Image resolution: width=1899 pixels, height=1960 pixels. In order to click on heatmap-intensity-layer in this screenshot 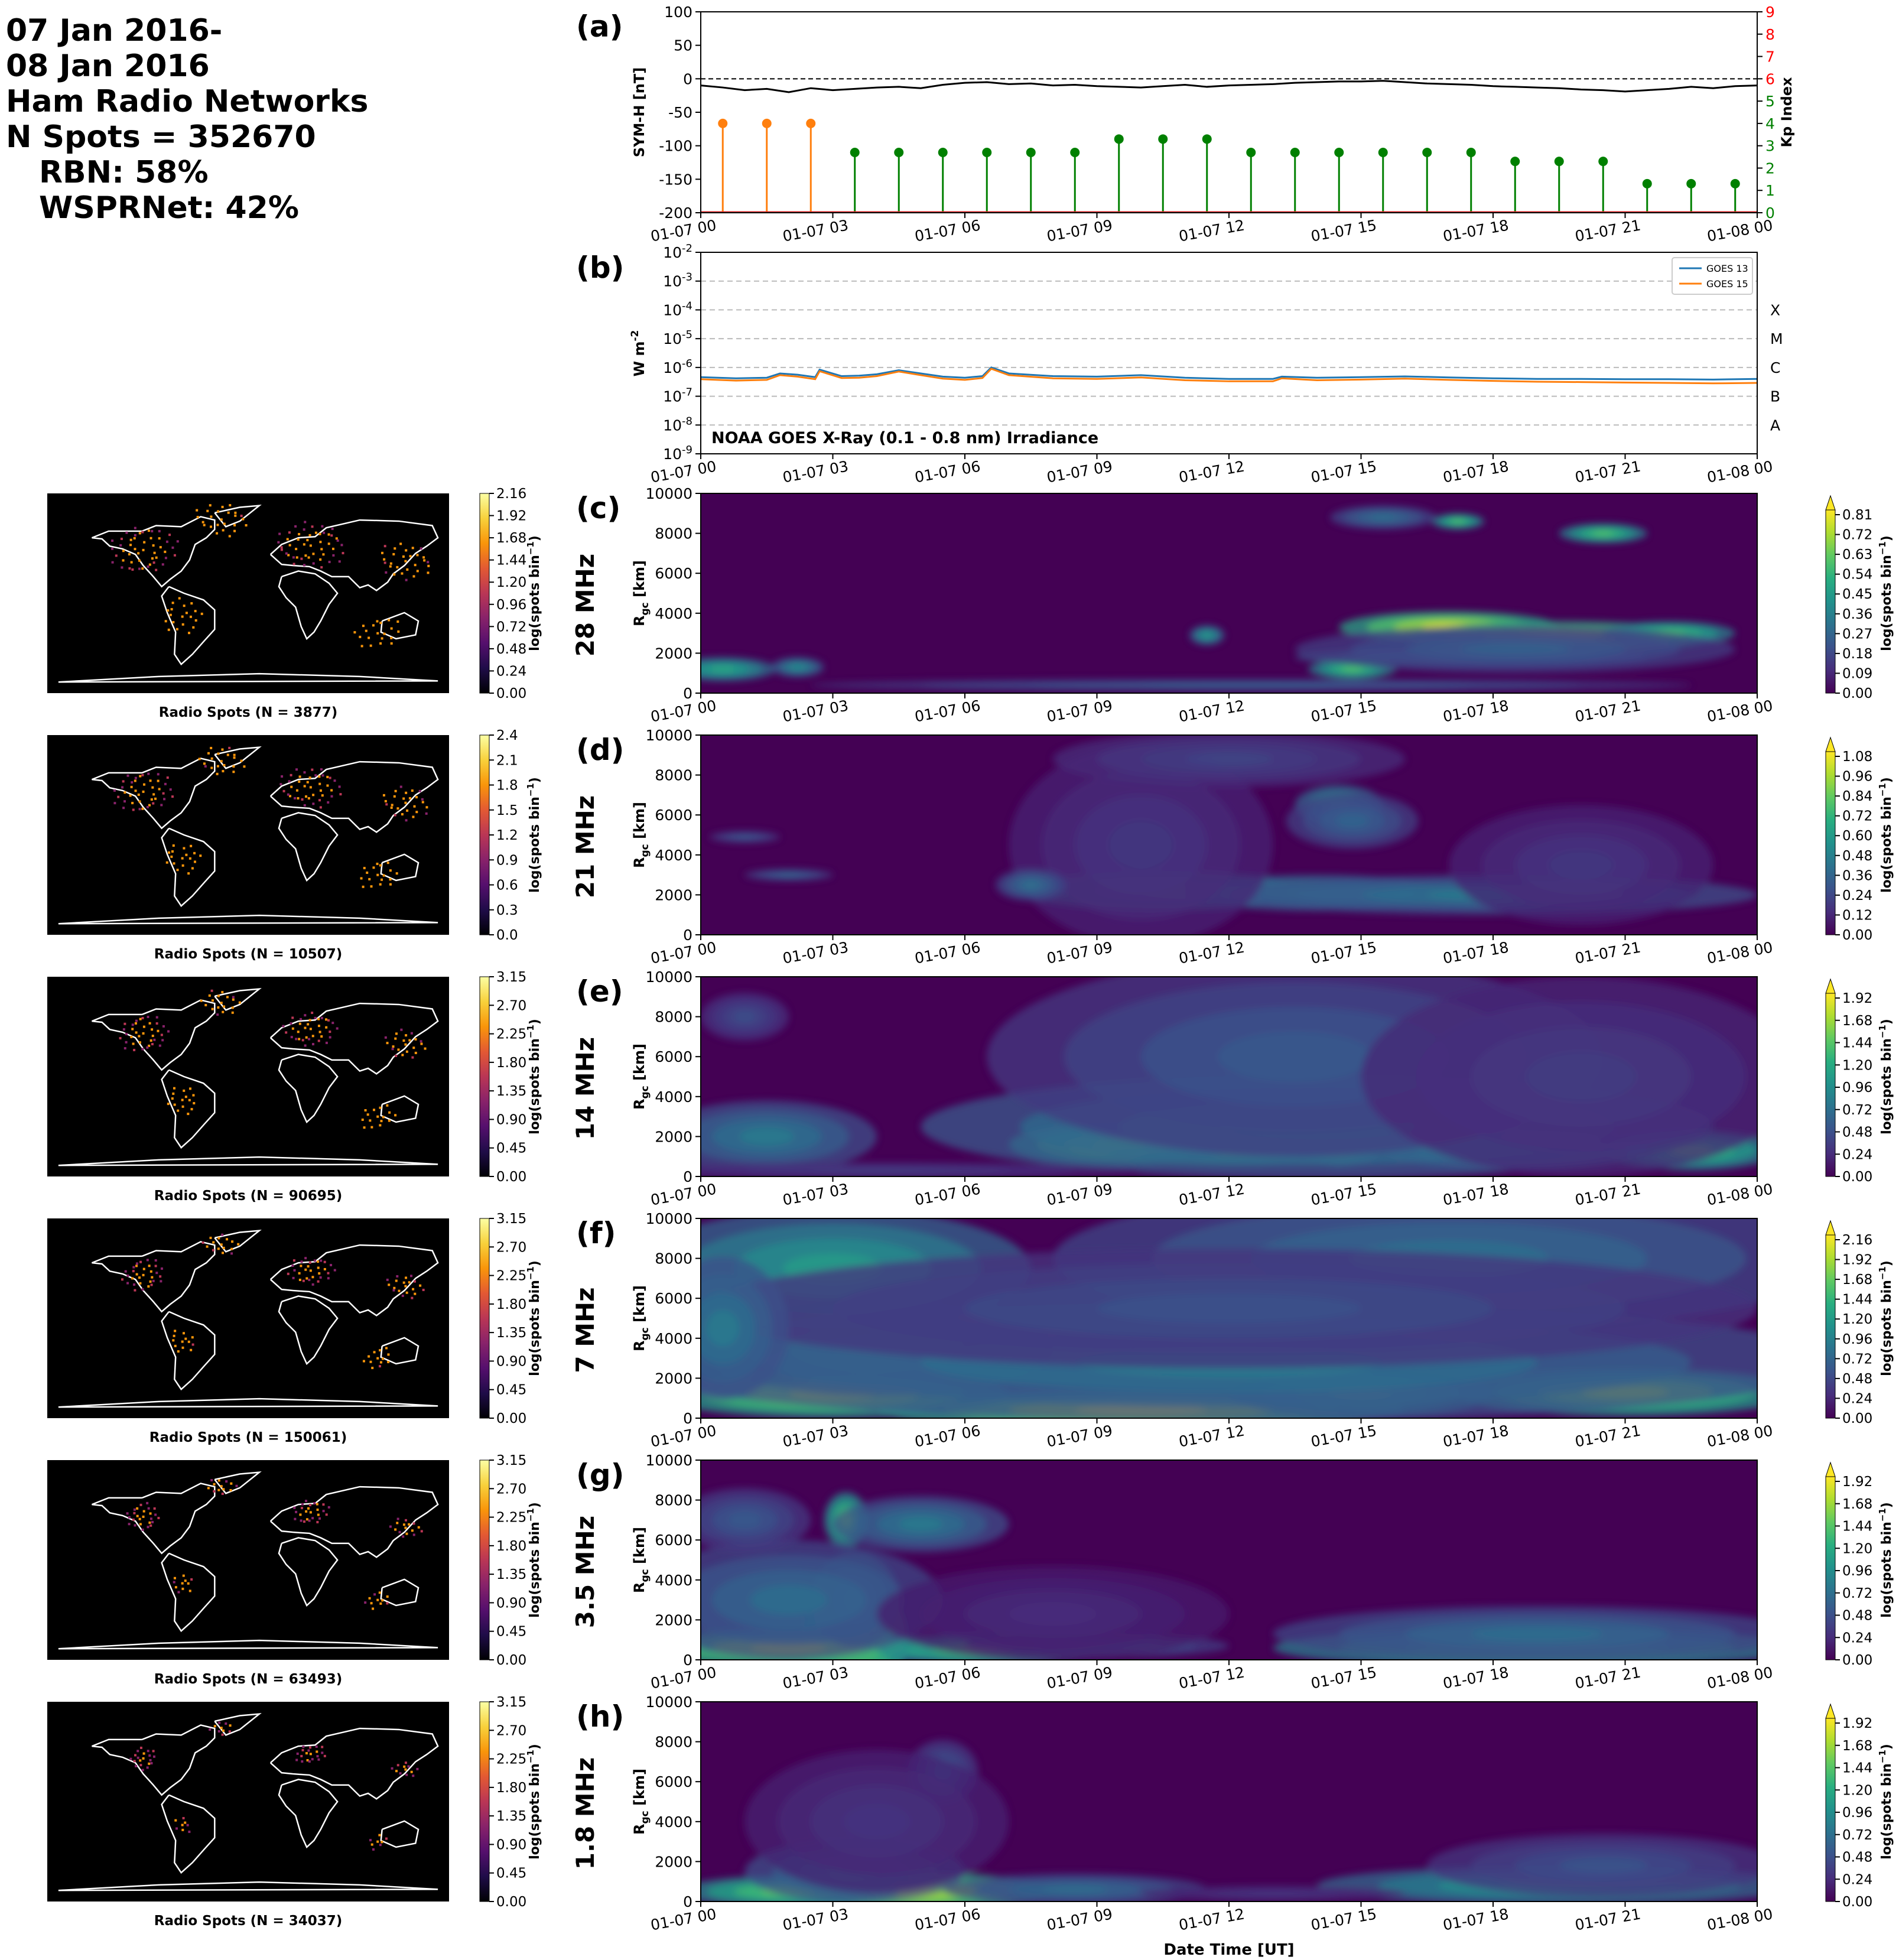, I will do `click(1218, 598)`.